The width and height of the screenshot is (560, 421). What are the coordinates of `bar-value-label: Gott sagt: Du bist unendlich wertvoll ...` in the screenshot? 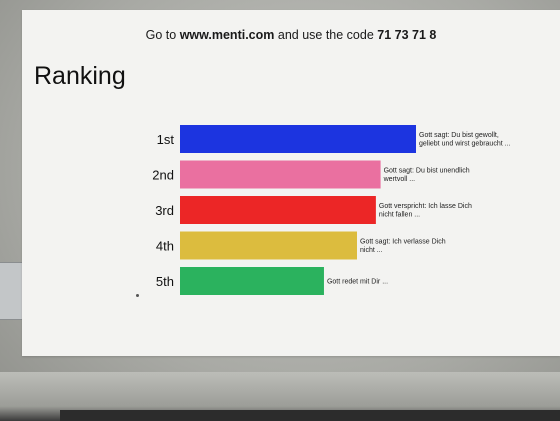 It's located at (426, 176).